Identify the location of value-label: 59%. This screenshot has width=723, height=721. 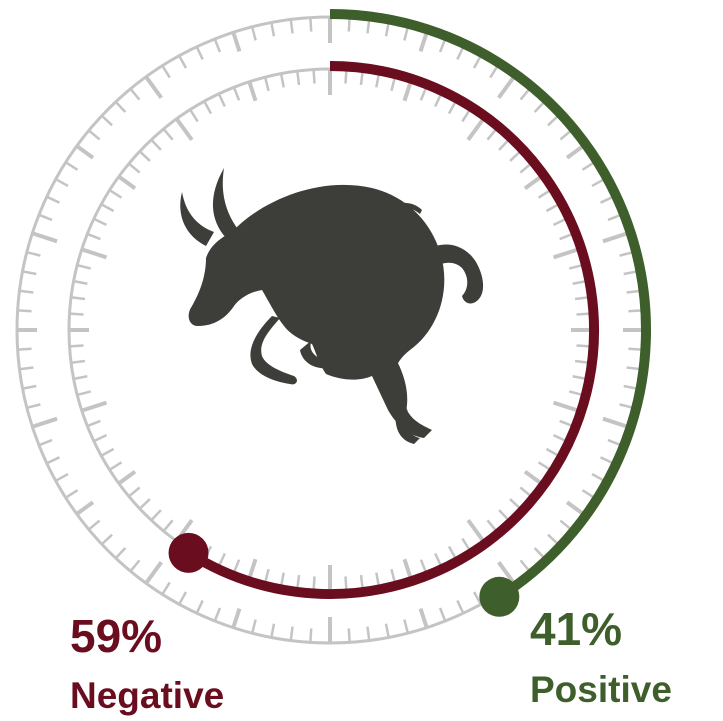
(116, 636).